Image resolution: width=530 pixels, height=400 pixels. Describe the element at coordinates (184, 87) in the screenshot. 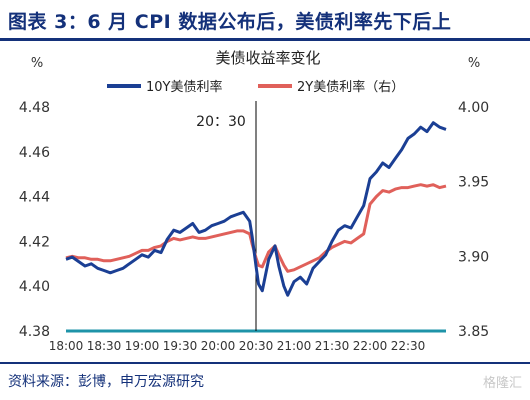

I see `legend-label-10y: 10Y美债利率` at that location.